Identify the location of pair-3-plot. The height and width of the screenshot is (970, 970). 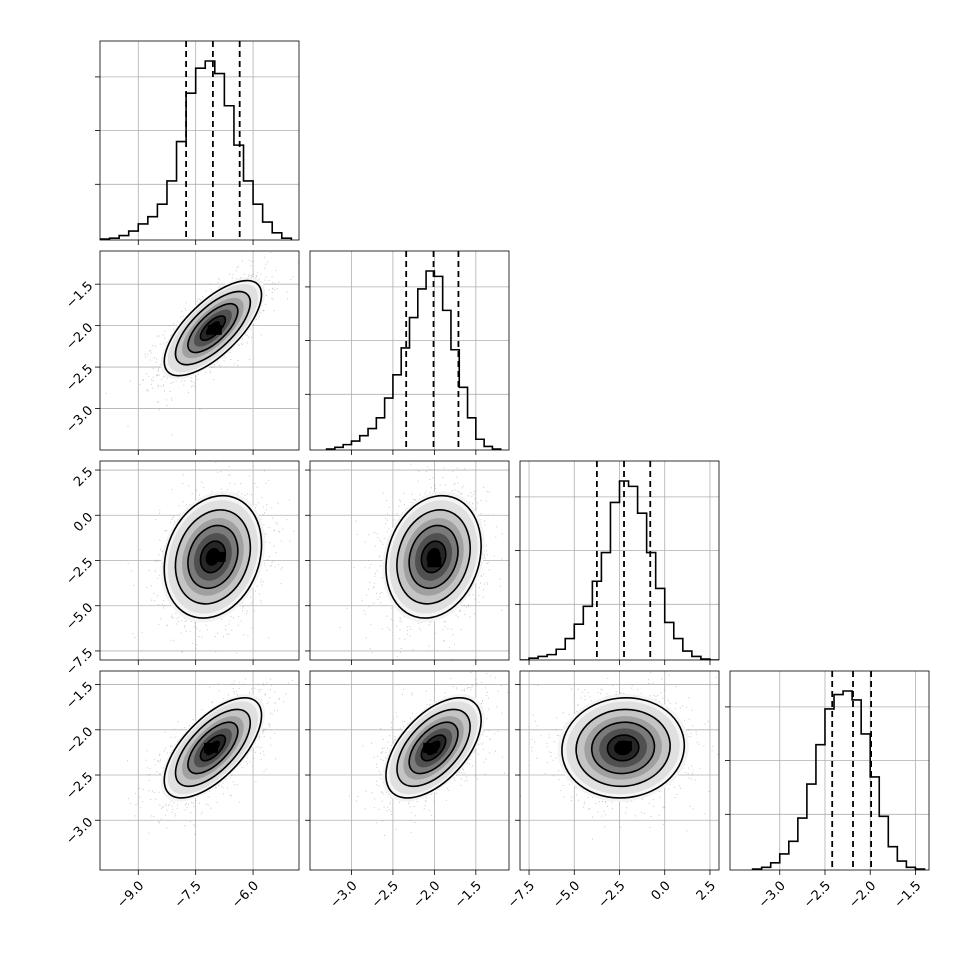
(210, 756).